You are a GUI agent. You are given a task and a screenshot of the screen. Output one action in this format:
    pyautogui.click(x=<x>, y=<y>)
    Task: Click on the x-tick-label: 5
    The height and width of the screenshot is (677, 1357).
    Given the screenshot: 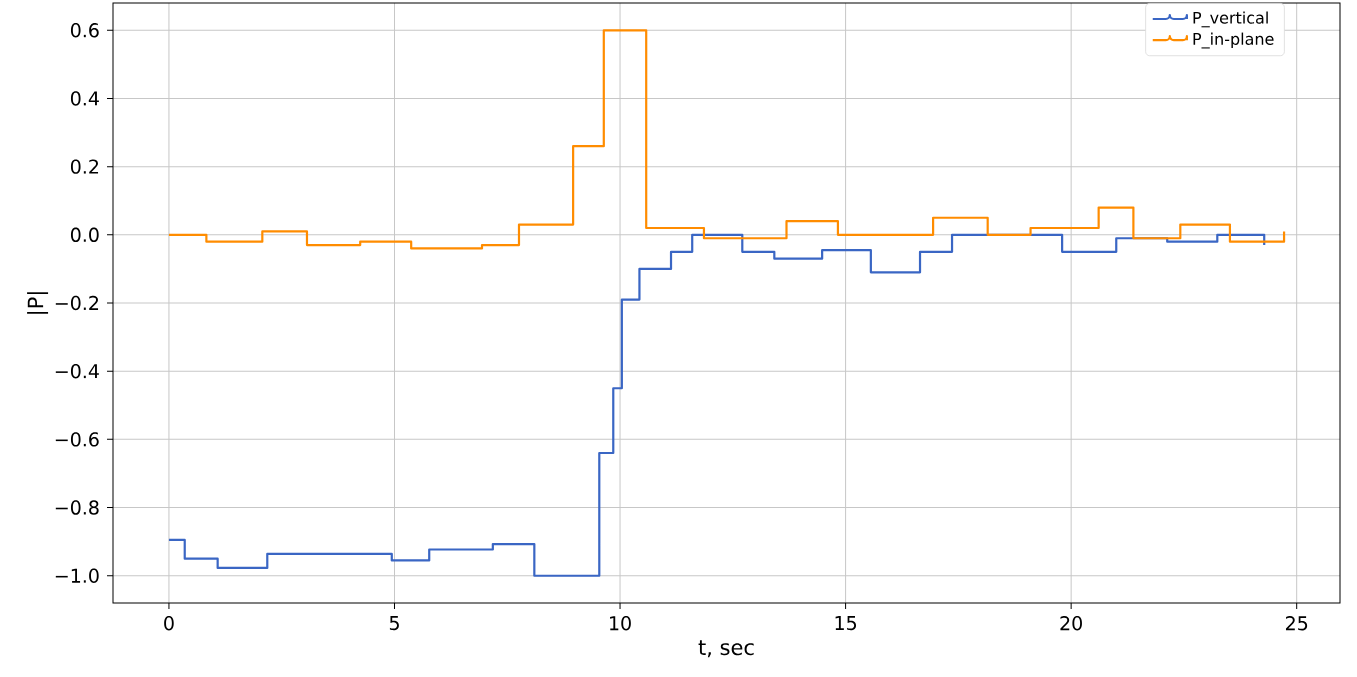 What is the action you would take?
    pyautogui.click(x=394, y=623)
    